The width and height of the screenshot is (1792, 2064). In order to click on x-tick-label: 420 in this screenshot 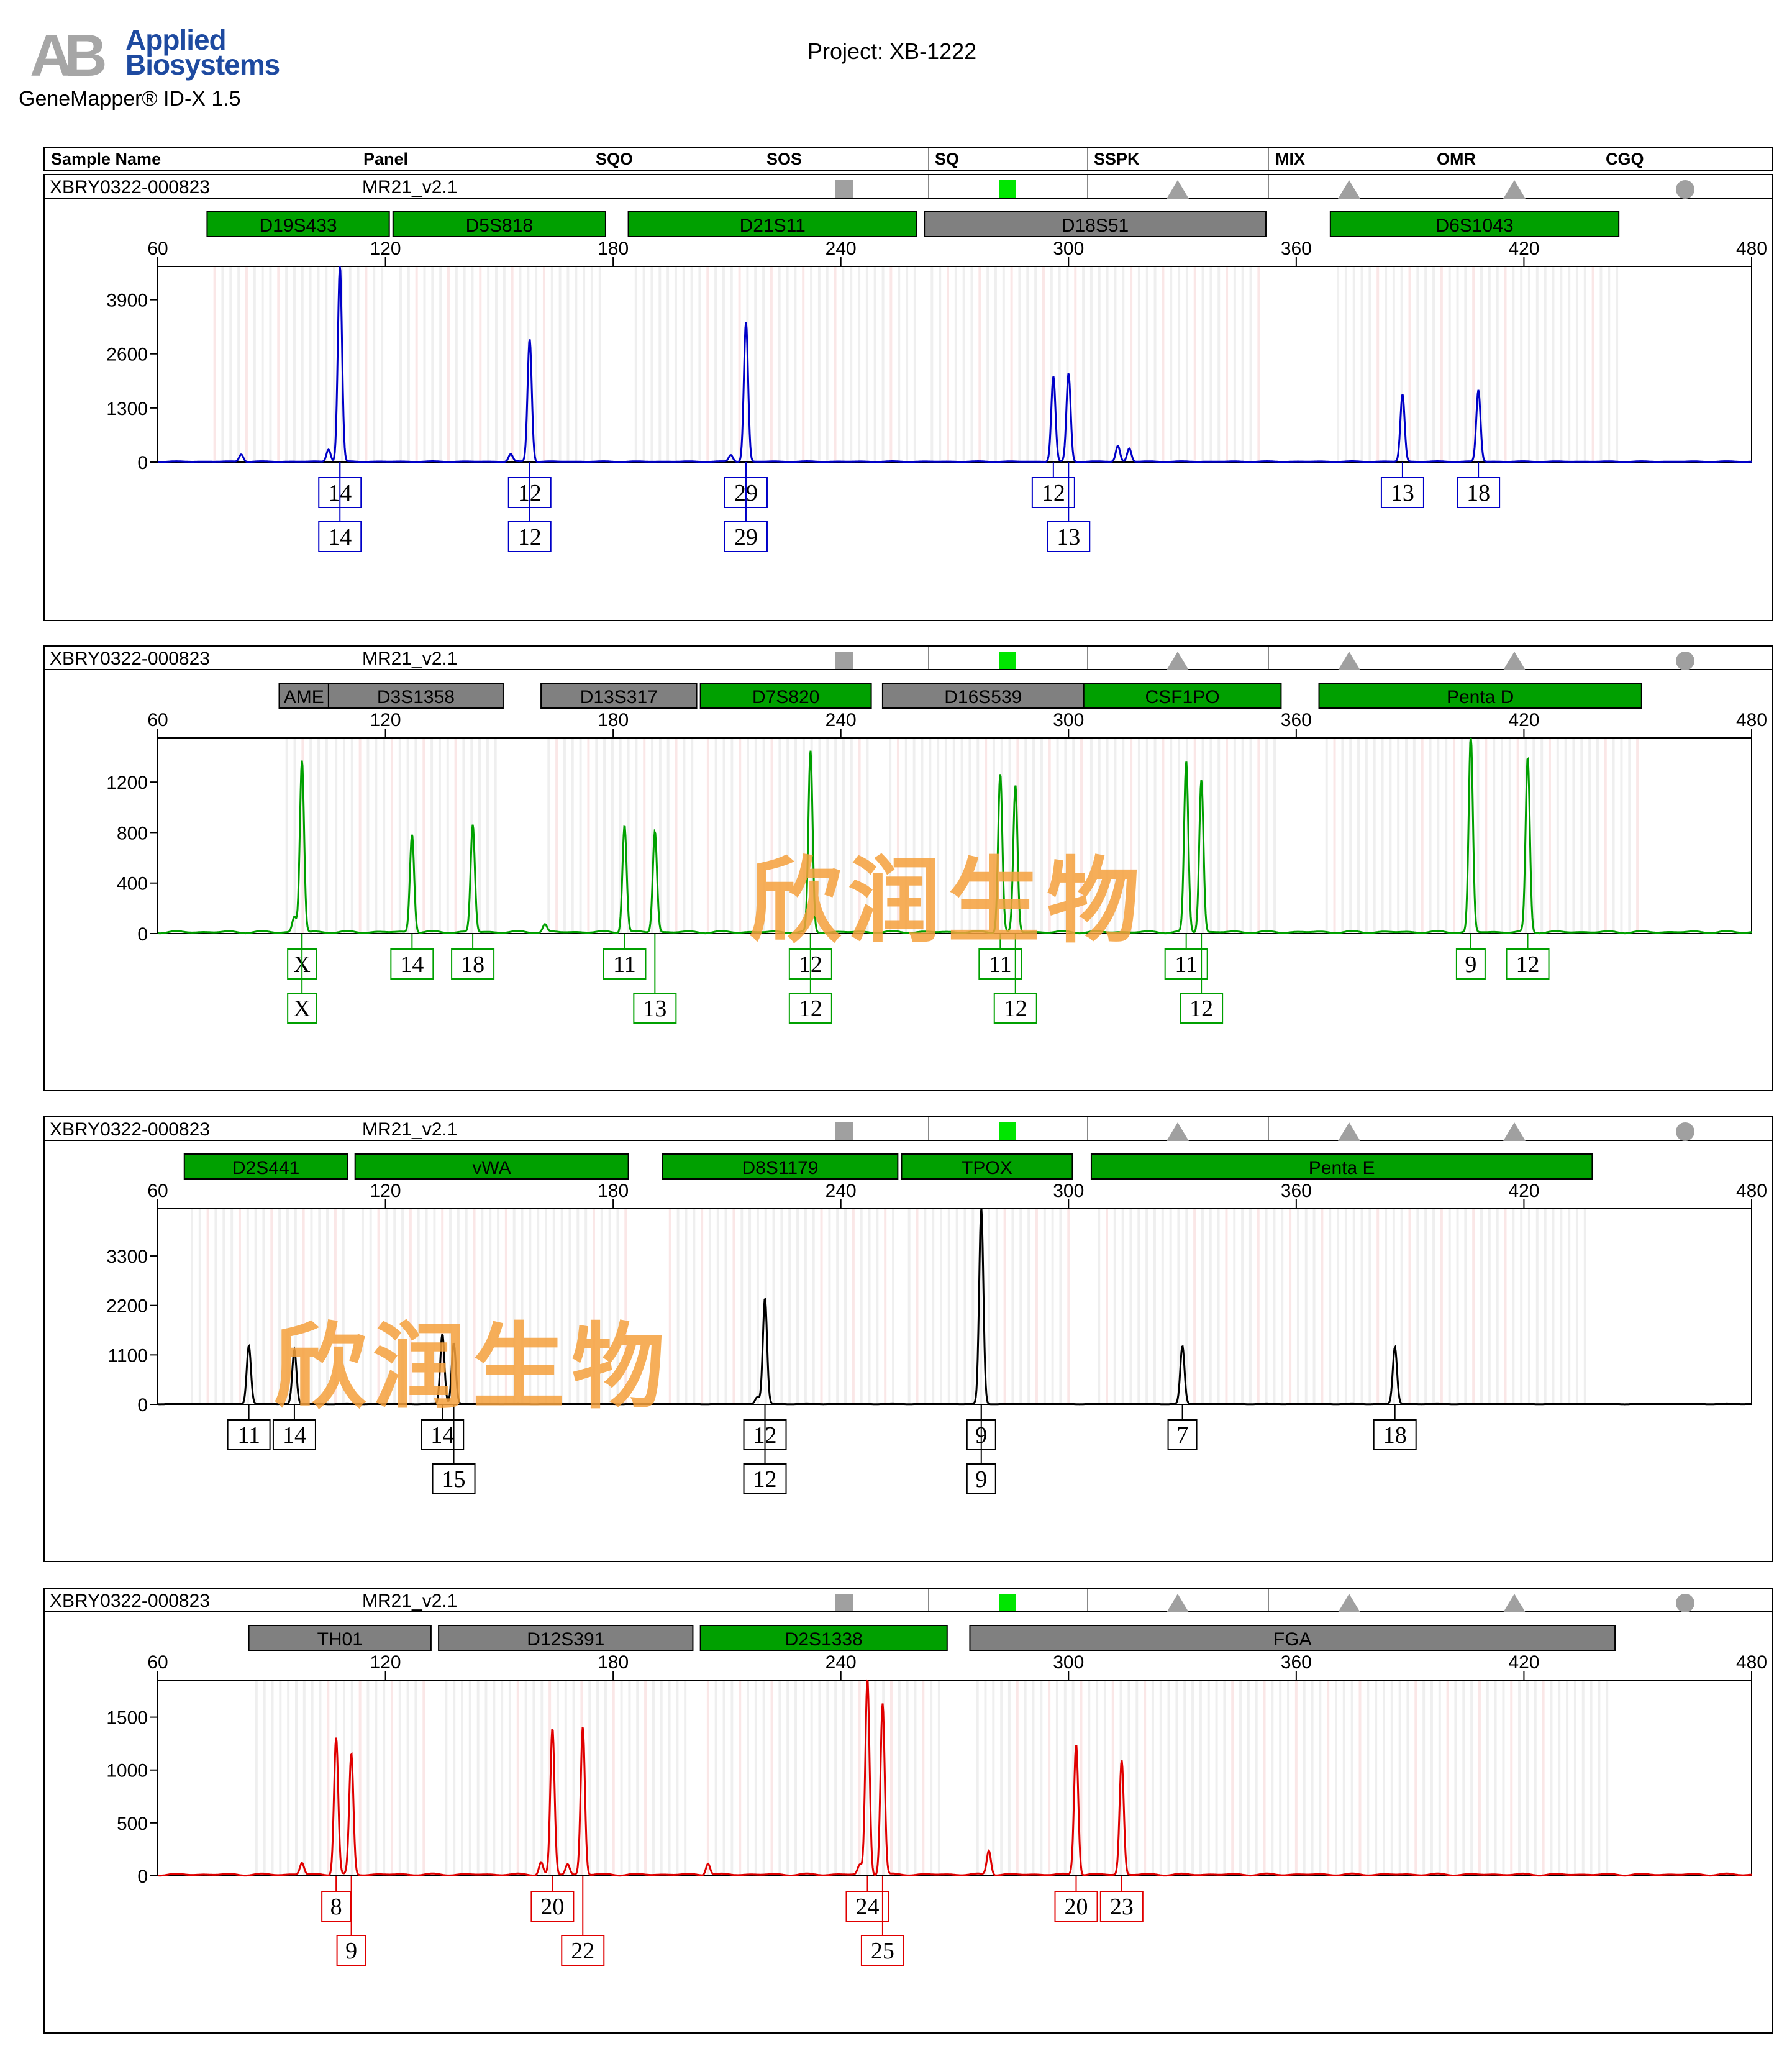, I will do `click(1523, 249)`.